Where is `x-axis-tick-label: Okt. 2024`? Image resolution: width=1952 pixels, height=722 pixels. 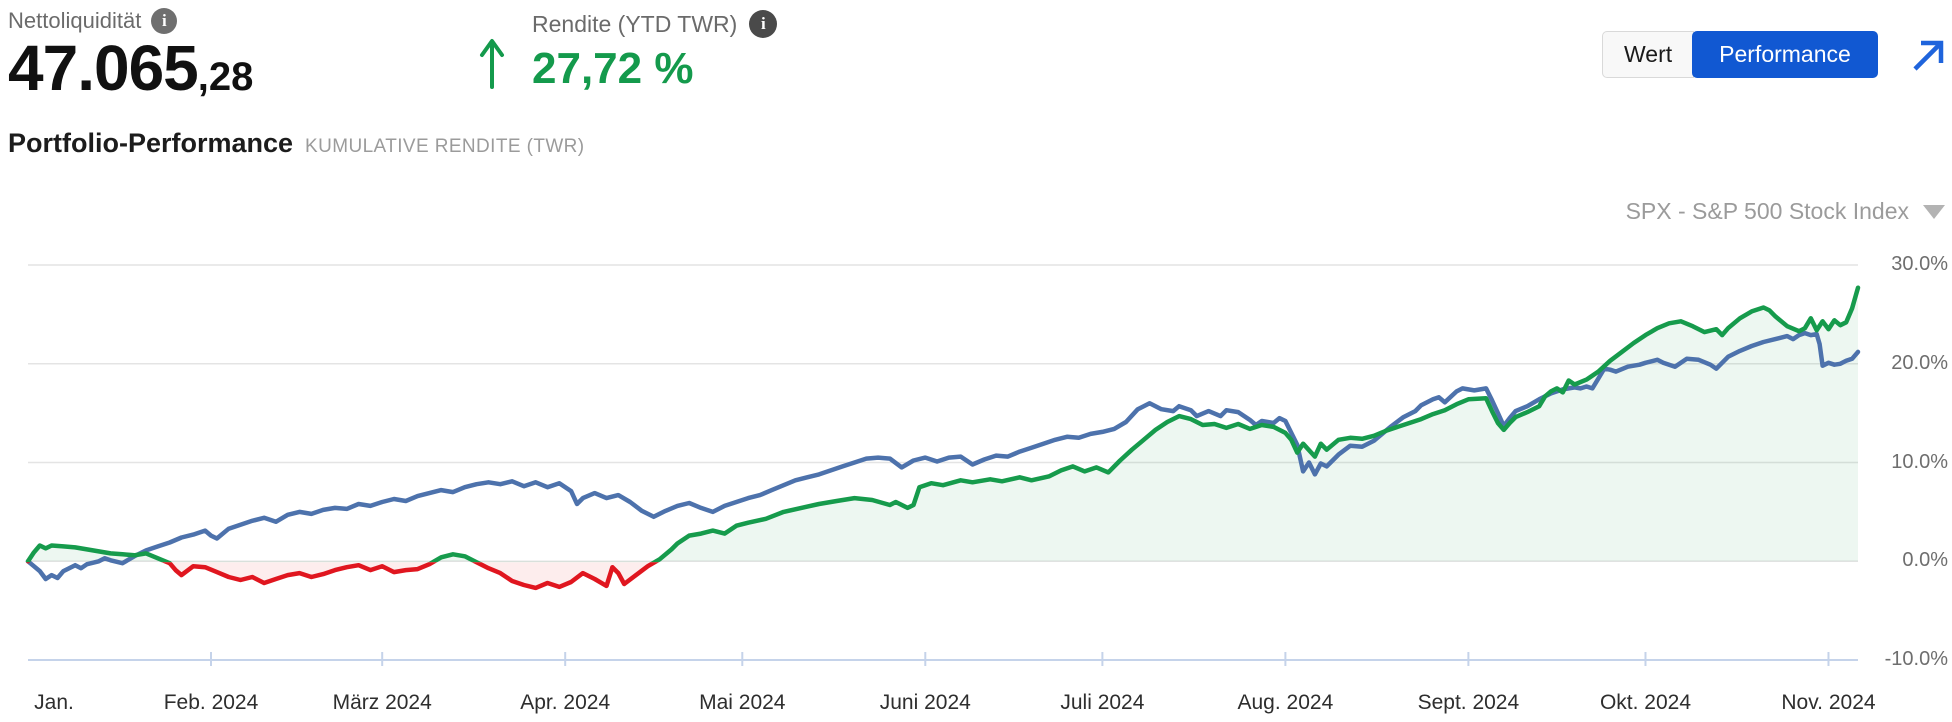 x-axis-tick-label: Okt. 2024 is located at coordinates (1645, 702).